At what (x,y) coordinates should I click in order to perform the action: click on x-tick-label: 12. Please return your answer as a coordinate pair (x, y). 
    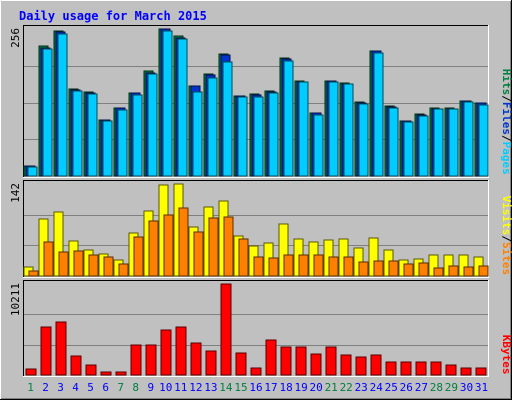
    Looking at the image, I should click on (195, 387).